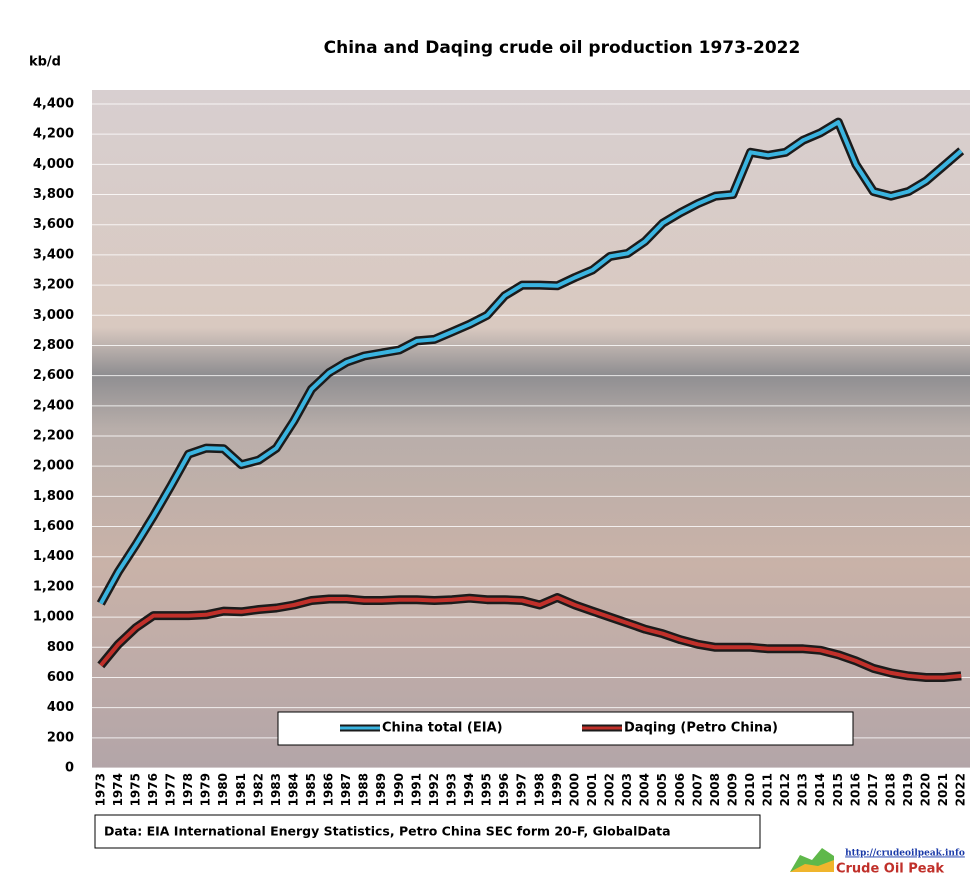  I want to click on x-tick-label: 2020, so click(926, 789).